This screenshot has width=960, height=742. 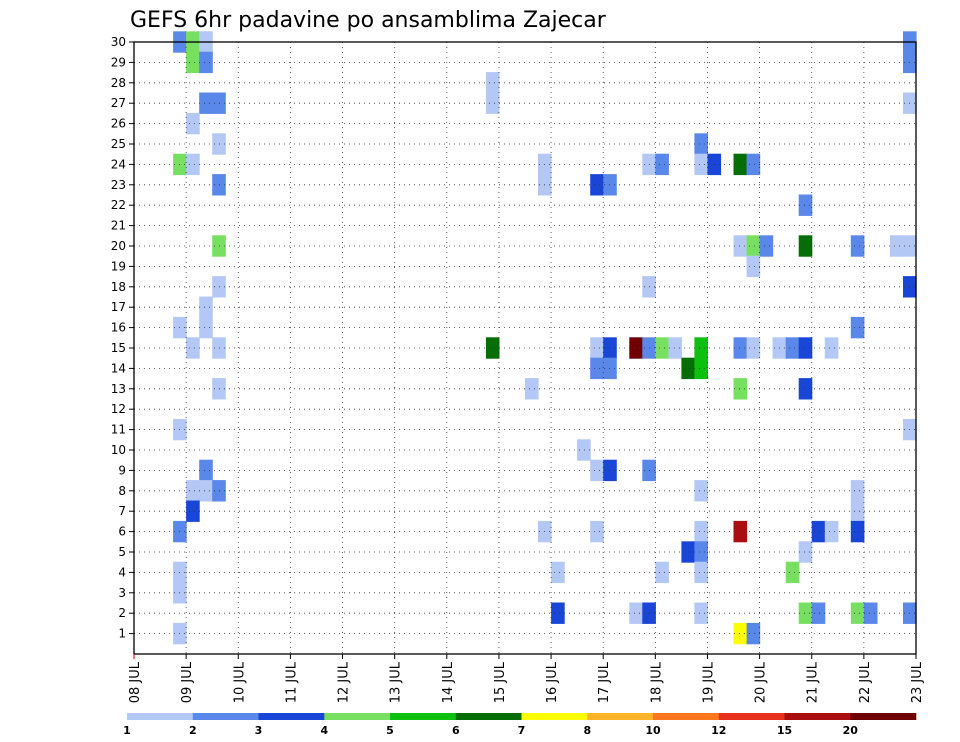 What do you see at coordinates (917, 682) in the screenshot?
I see `x-tick-label: 23 JUL` at bounding box center [917, 682].